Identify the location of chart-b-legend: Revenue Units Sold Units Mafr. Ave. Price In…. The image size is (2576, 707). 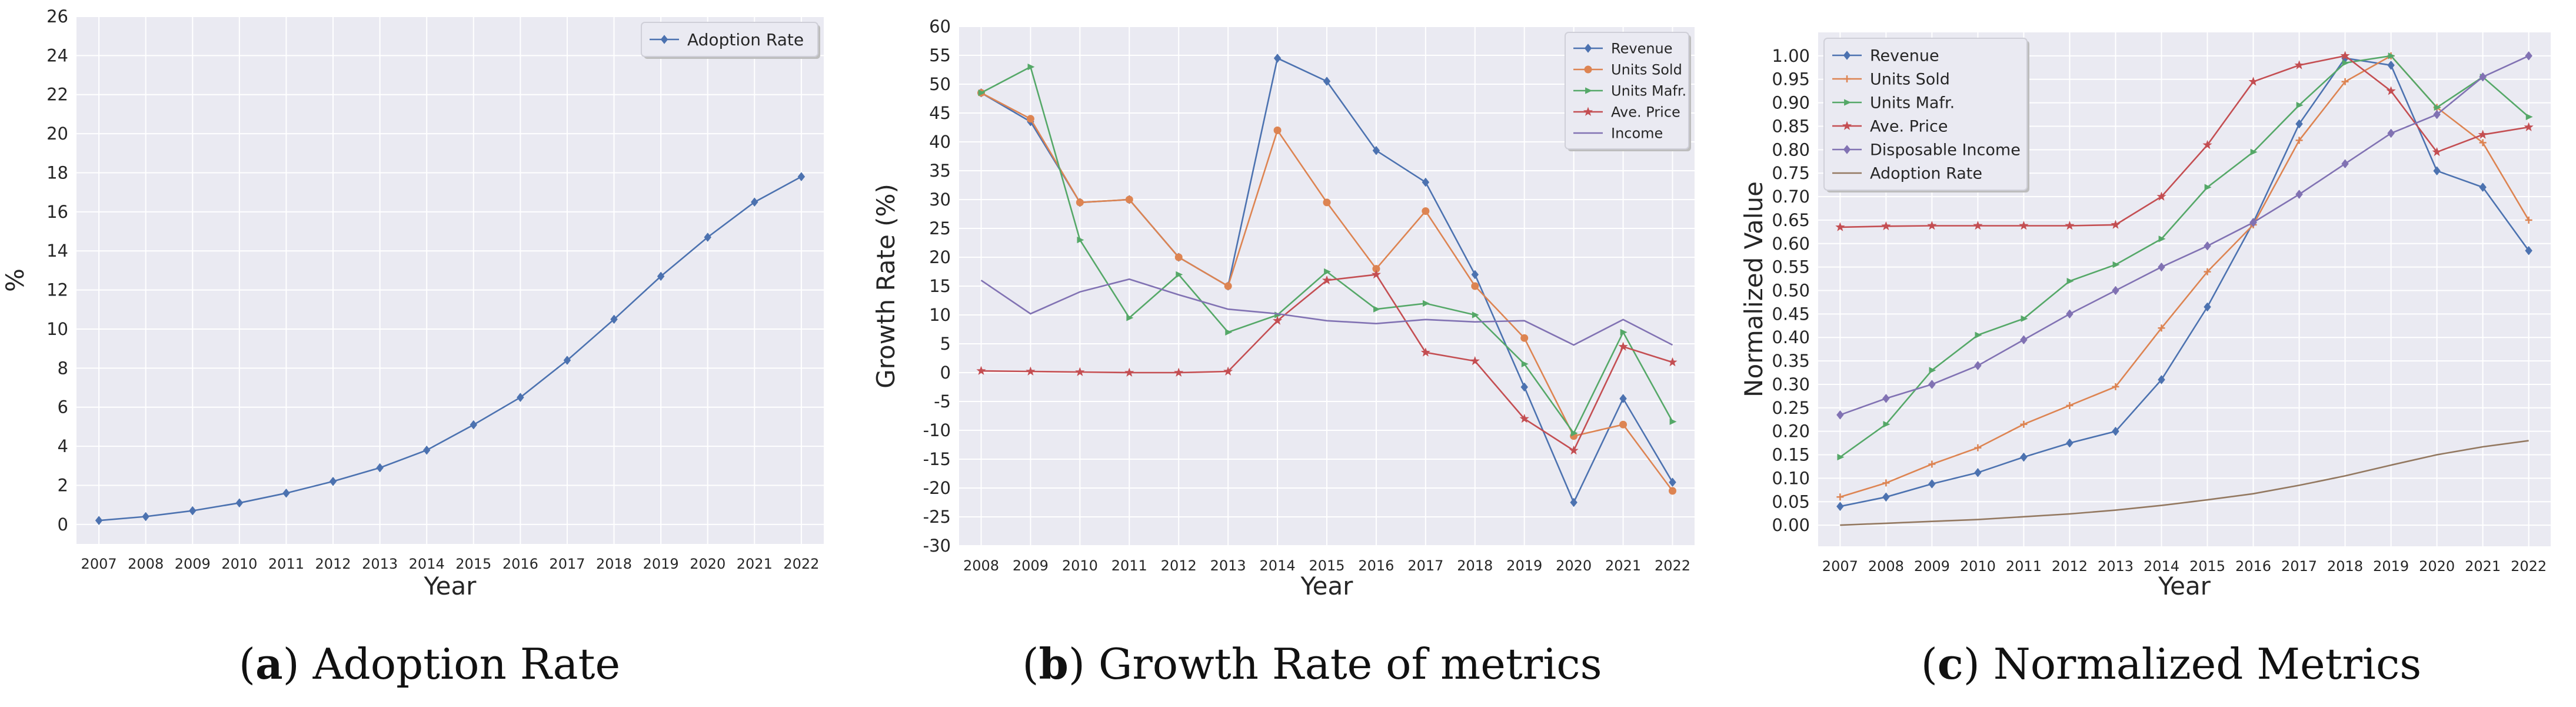
(1628, 91).